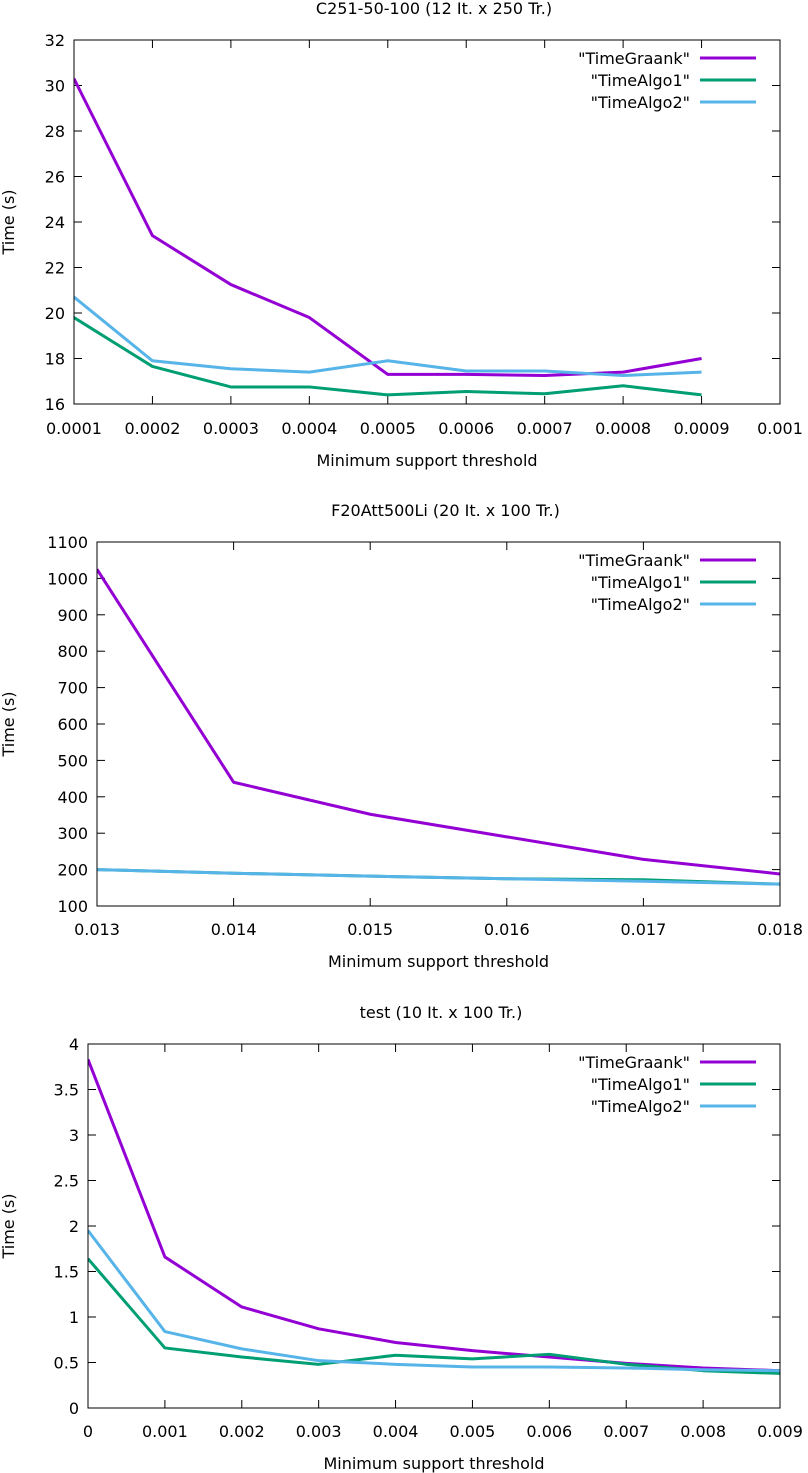  I want to click on x-tick-label: 0.0004, so click(309, 428).